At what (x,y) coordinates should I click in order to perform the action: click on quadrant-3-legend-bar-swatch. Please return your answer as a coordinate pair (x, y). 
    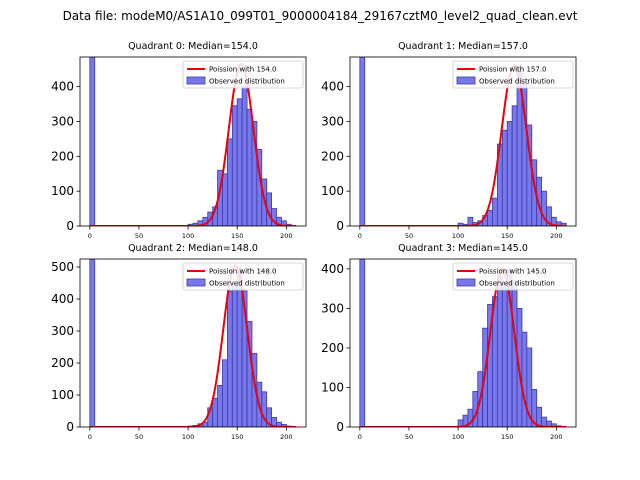
    Looking at the image, I should click on (466, 282).